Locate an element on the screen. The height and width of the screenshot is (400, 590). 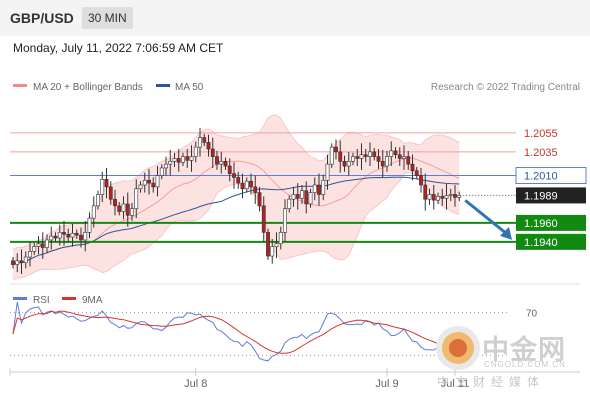
watermark-subtitle: 中文财经媒体 is located at coordinates (491, 382).